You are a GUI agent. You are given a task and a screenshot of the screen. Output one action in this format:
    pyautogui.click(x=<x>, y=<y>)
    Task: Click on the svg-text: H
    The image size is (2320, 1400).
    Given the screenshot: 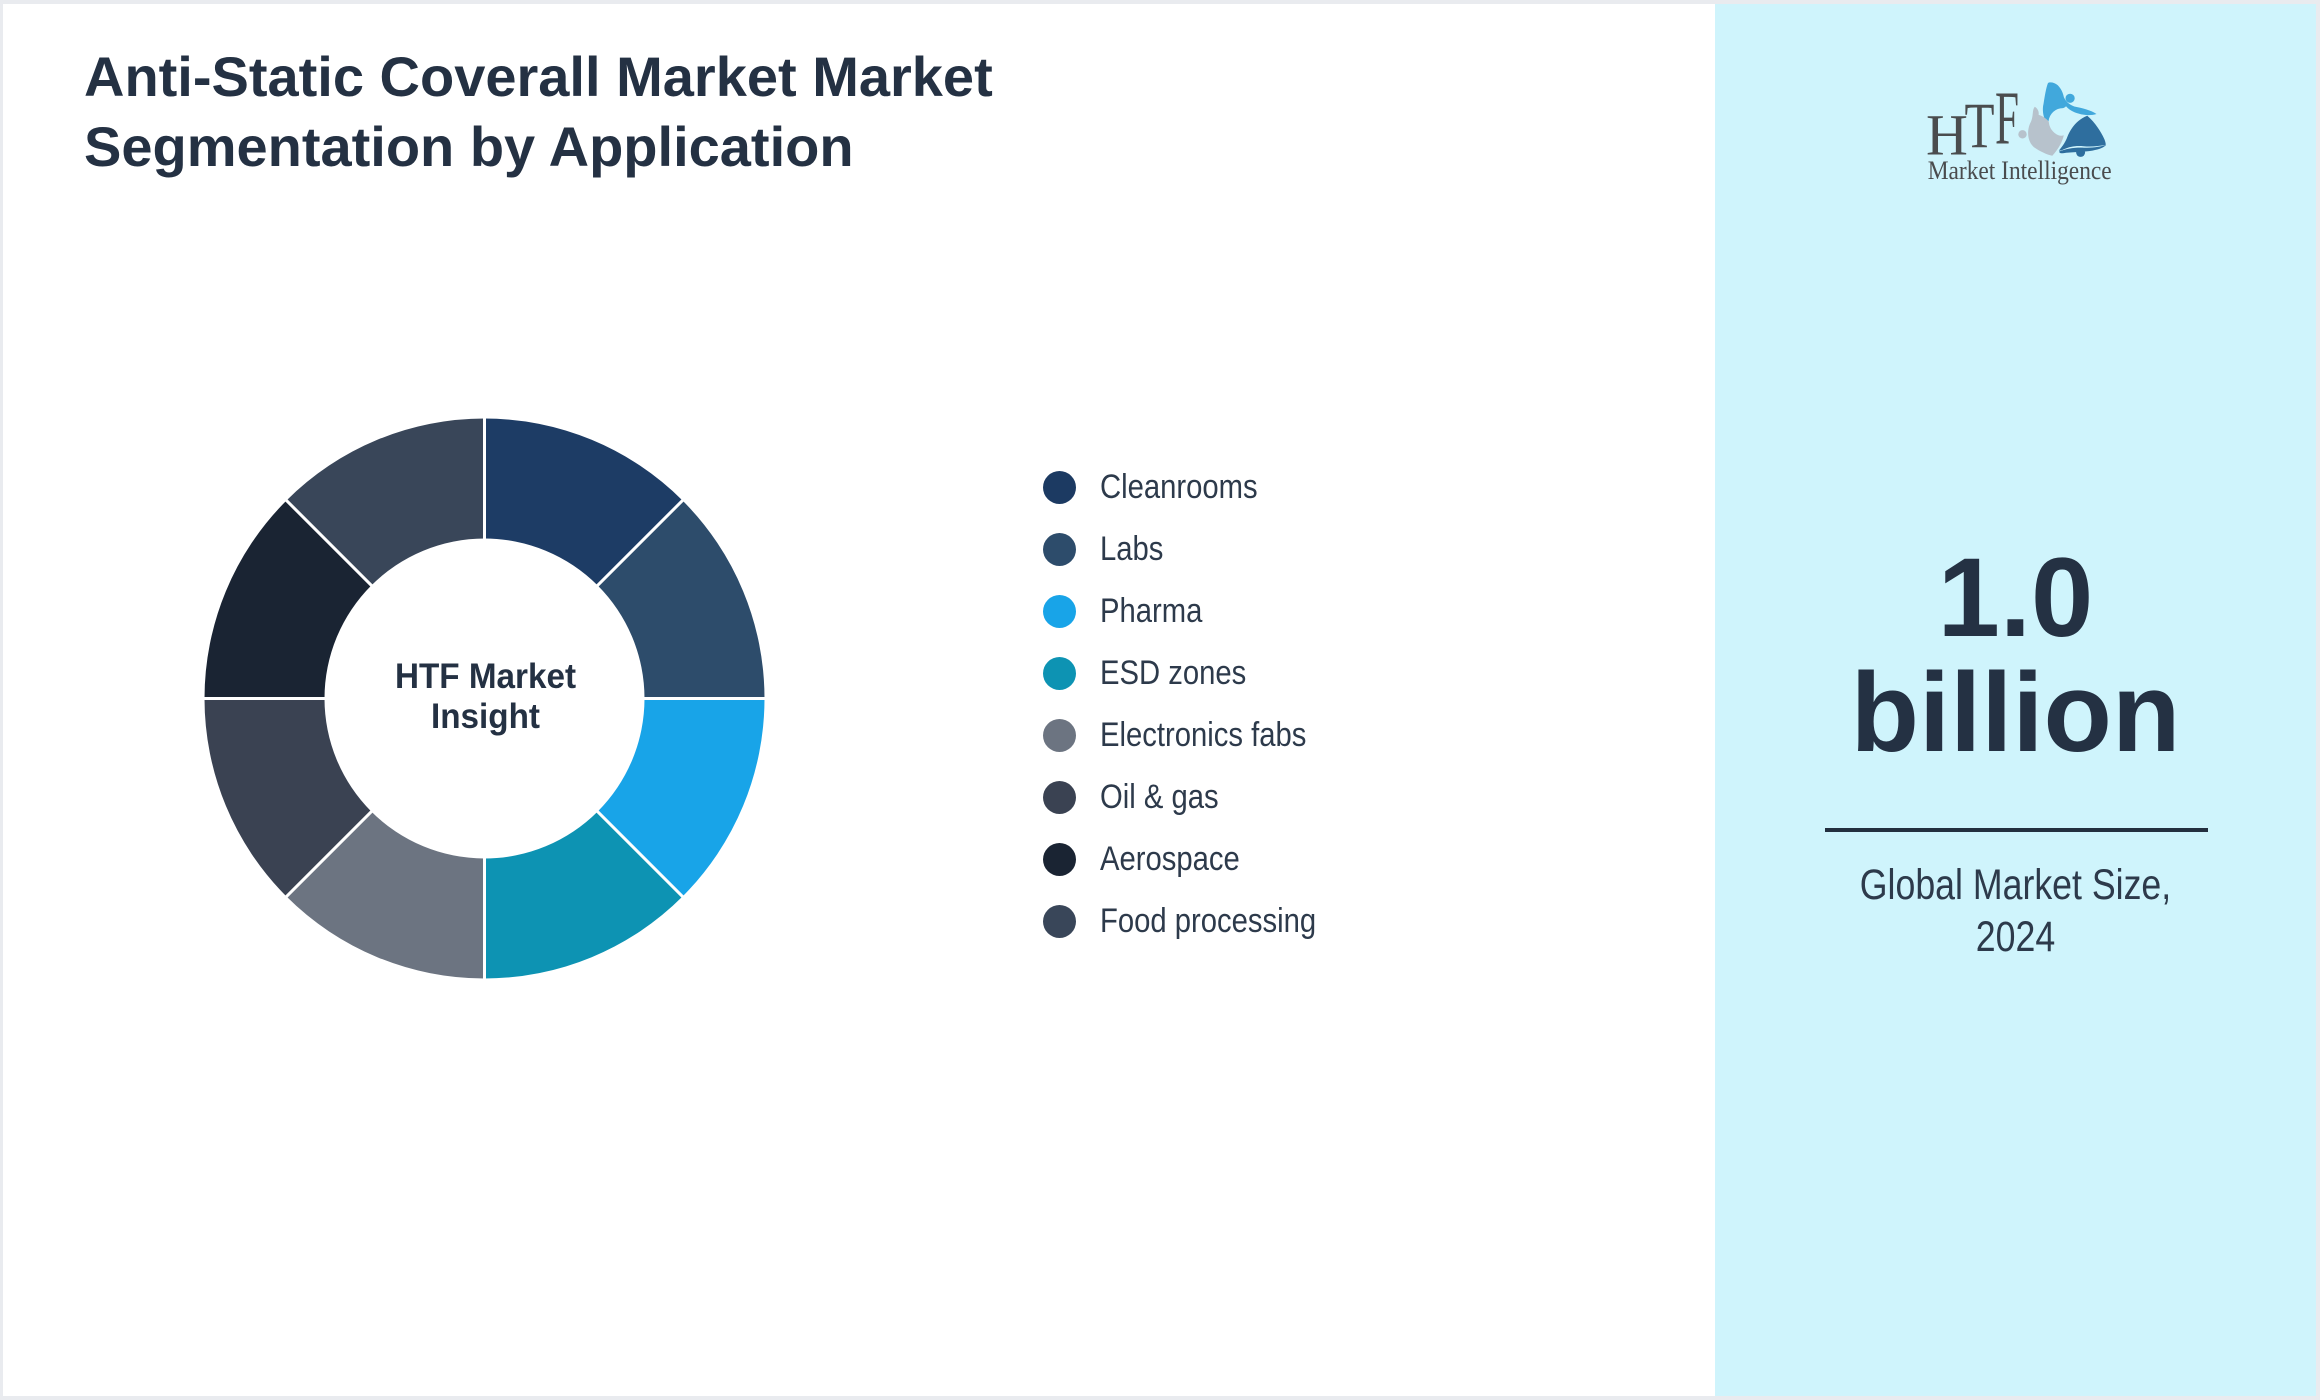 What is the action you would take?
    pyautogui.click(x=1947, y=135)
    